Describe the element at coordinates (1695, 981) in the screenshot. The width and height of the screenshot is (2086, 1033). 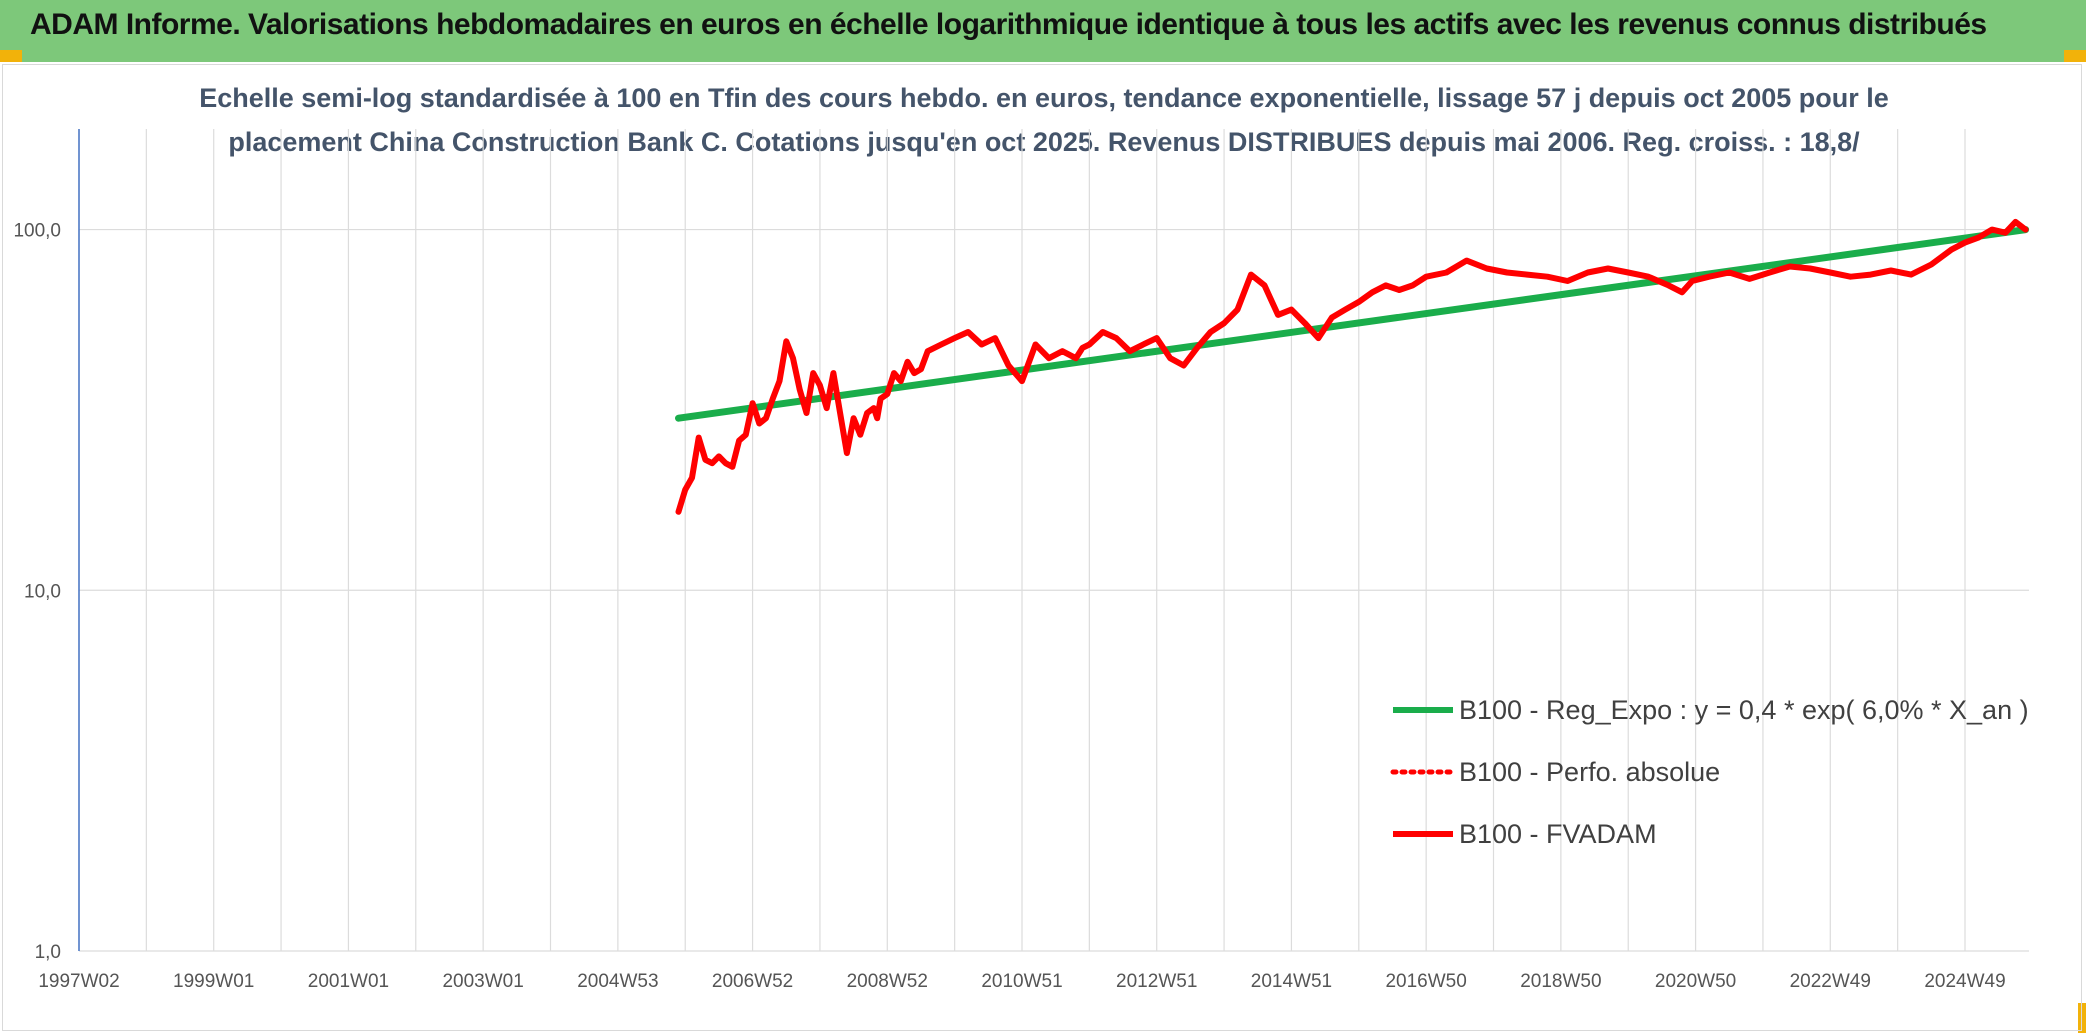
I see `x-tick-label: 2020W50` at that location.